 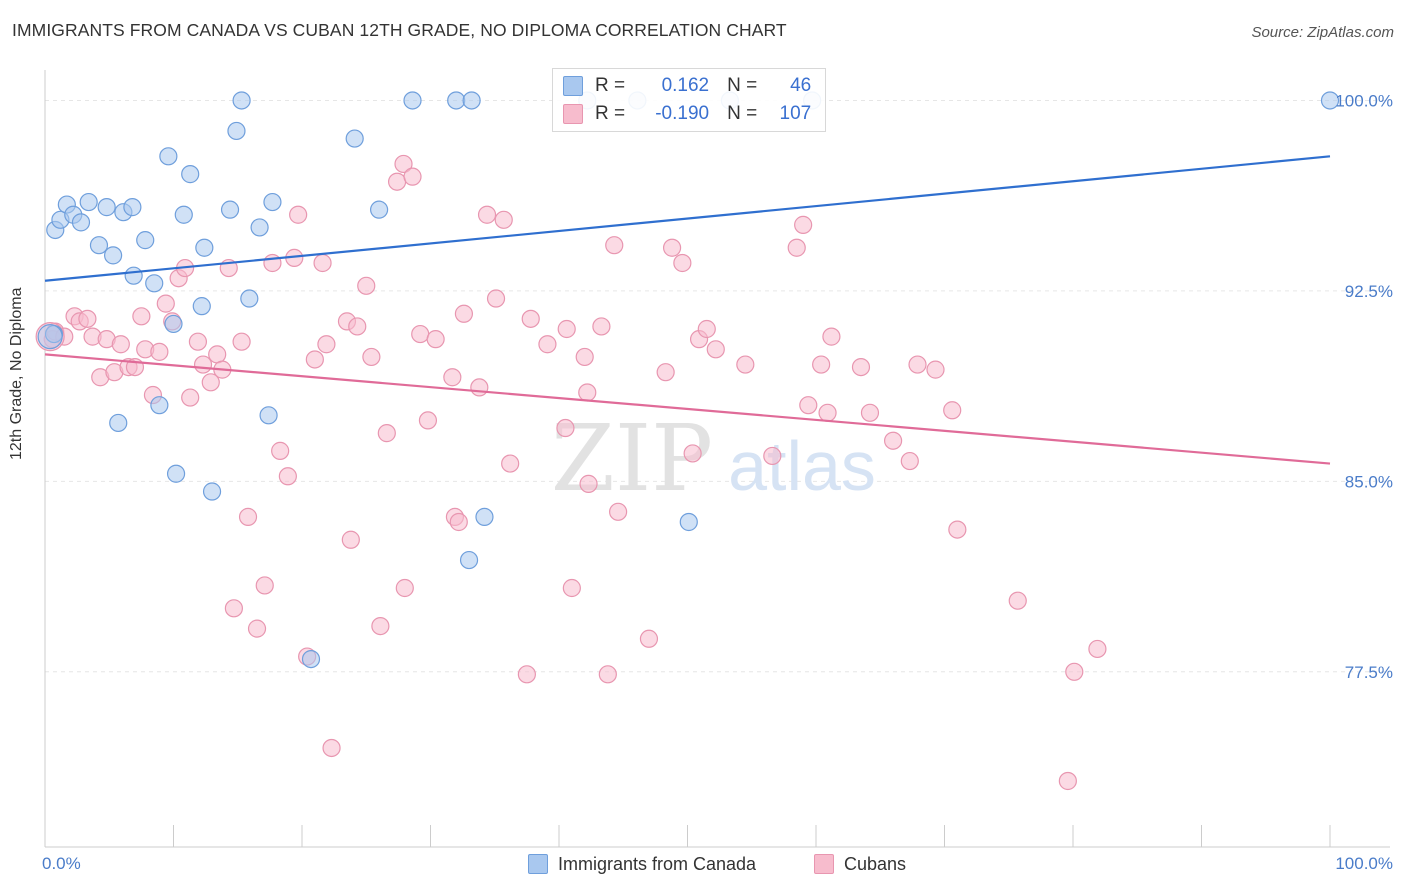 I want to click on canada-trend-line, so click(x=687, y=218).